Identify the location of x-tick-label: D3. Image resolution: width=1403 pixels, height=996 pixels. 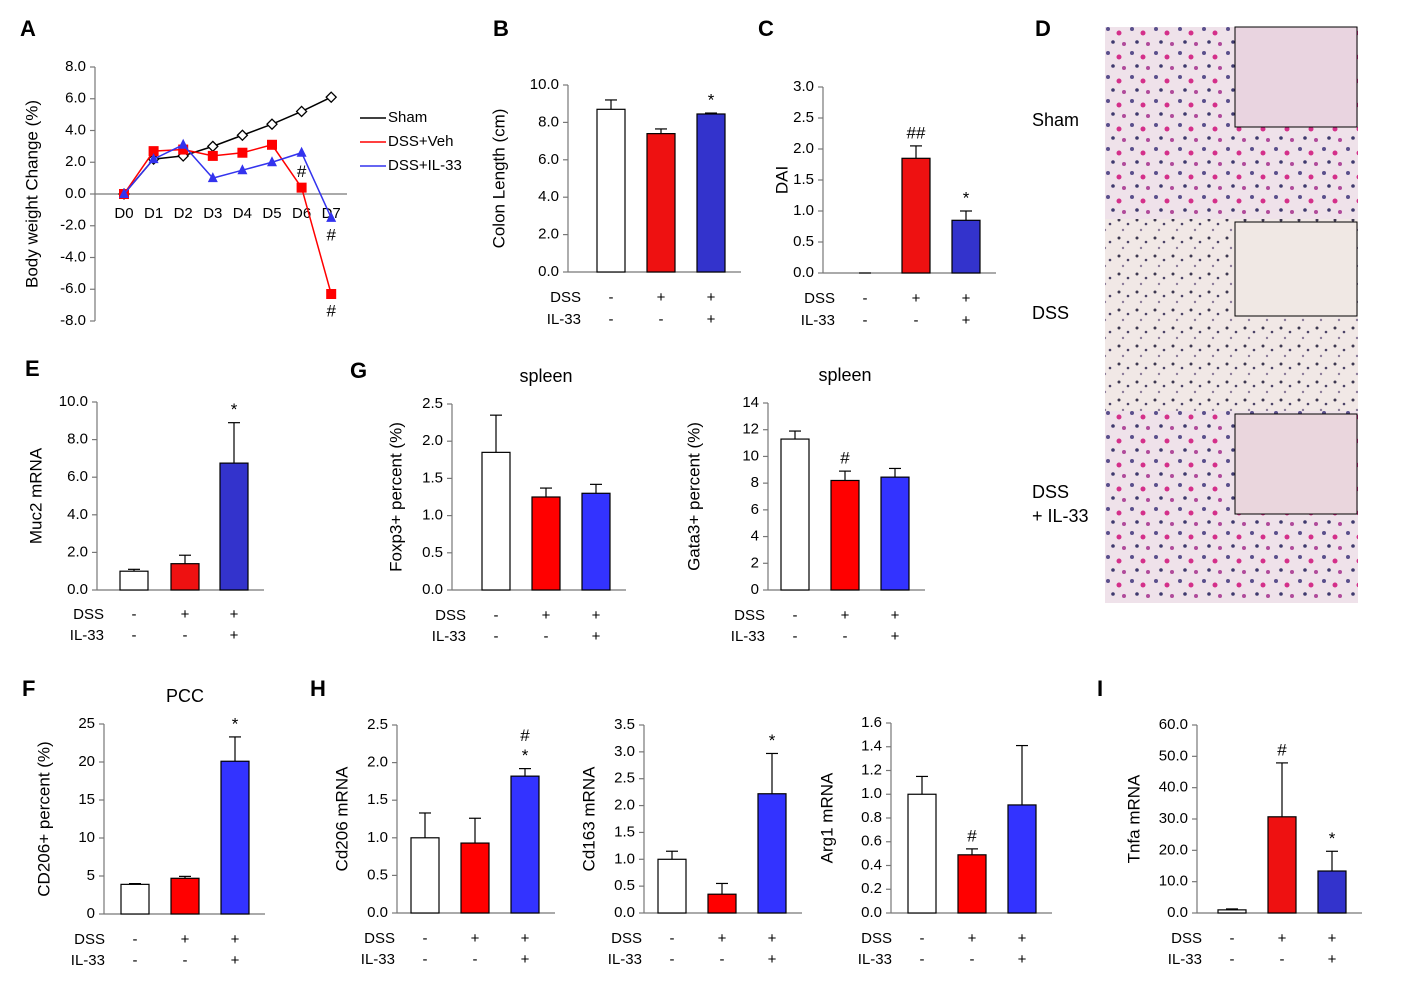
(212, 213).